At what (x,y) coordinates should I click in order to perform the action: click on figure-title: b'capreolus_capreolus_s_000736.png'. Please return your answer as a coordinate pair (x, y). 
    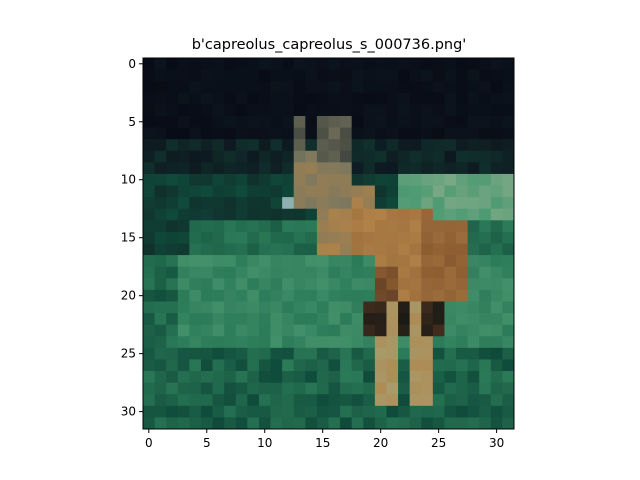
    Looking at the image, I should click on (329, 45).